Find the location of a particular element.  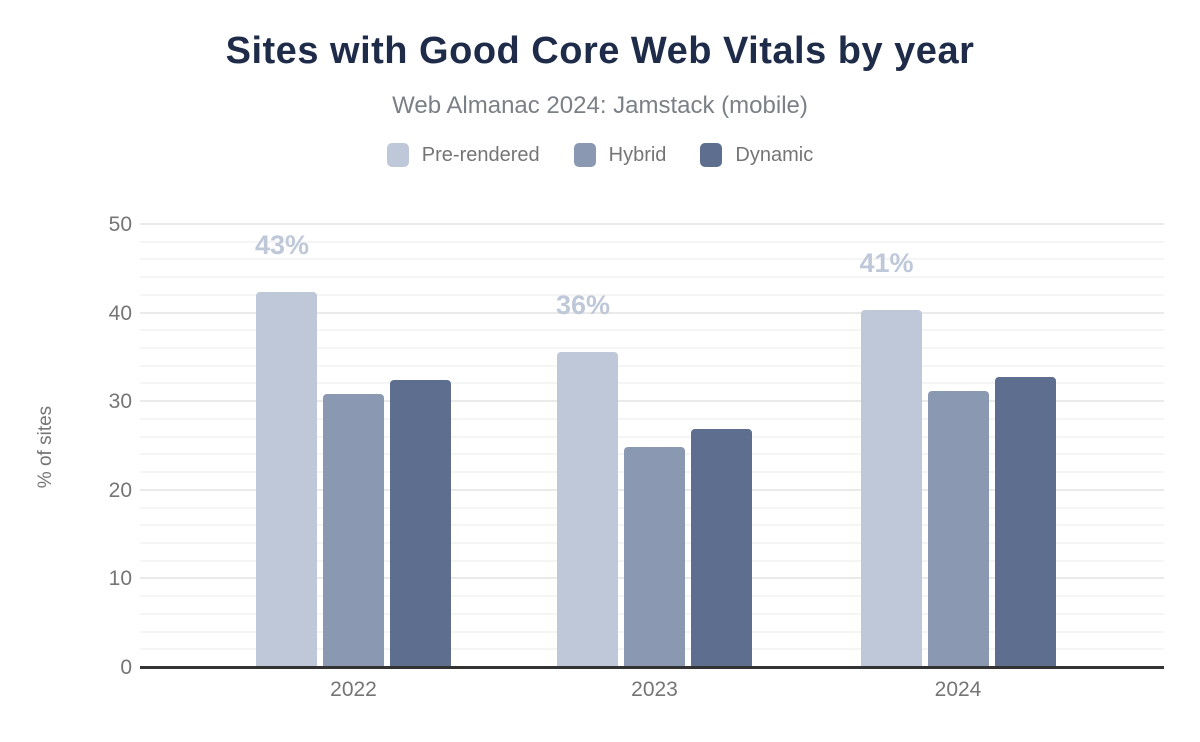

y-tick-label: 30 is located at coordinates (120, 402).